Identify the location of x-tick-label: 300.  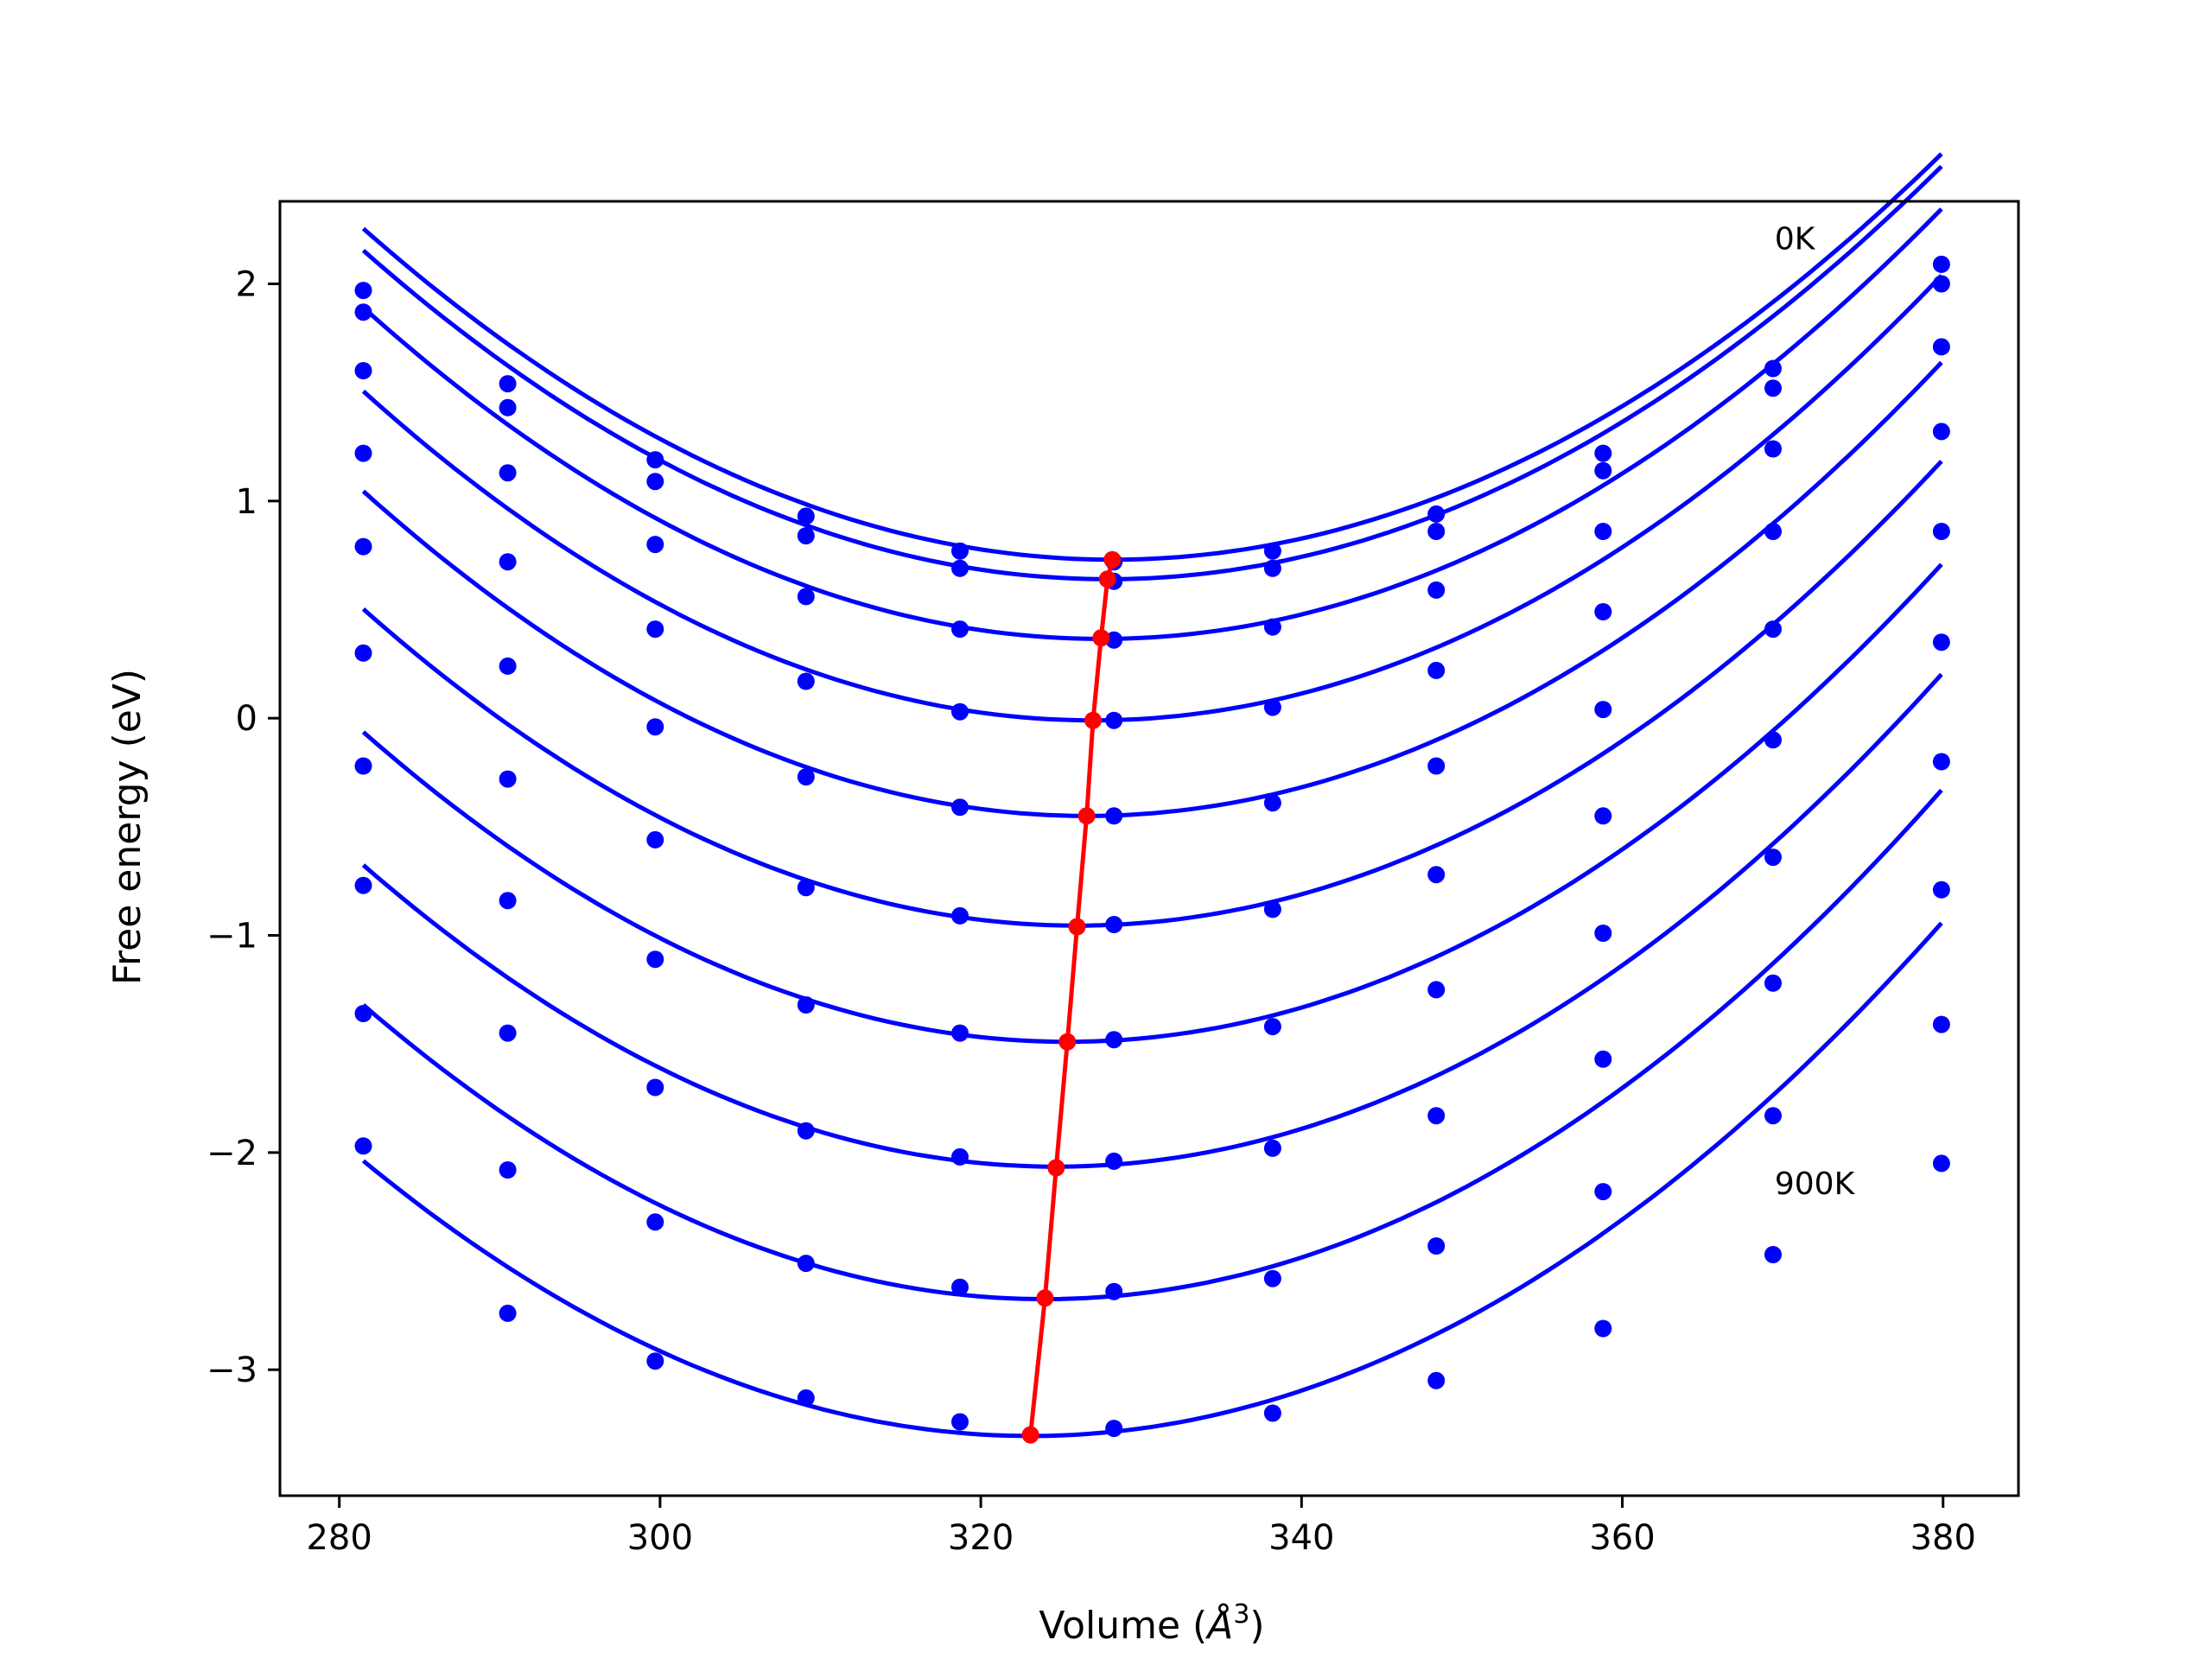
(660, 1538).